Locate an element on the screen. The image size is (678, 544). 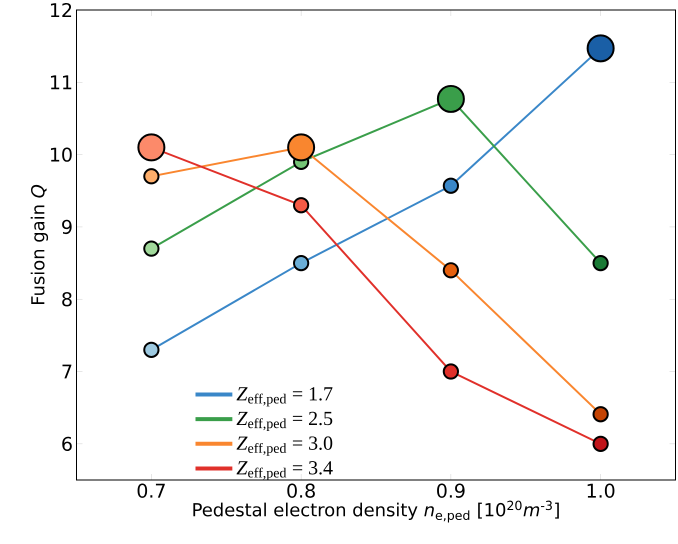
y-tick-label: 12 is located at coordinates (61, 10).